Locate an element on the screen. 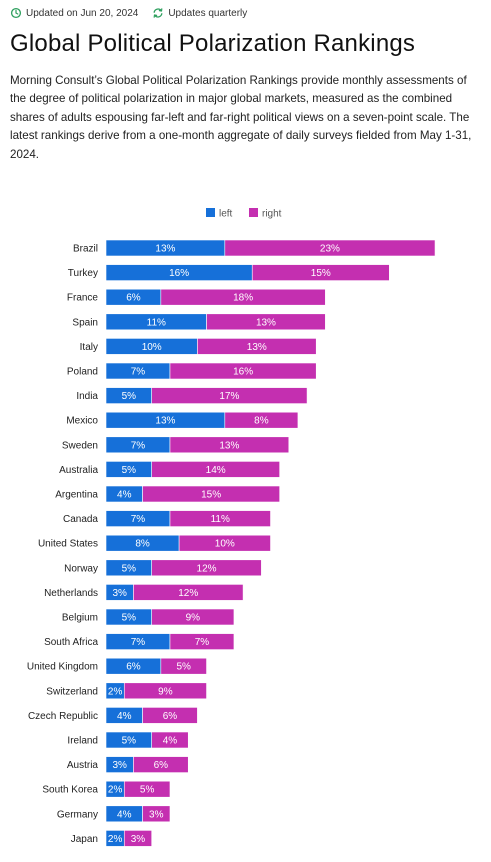 The height and width of the screenshot is (862, 491). data-label-right: 11% is located at coordinates (220, 519).